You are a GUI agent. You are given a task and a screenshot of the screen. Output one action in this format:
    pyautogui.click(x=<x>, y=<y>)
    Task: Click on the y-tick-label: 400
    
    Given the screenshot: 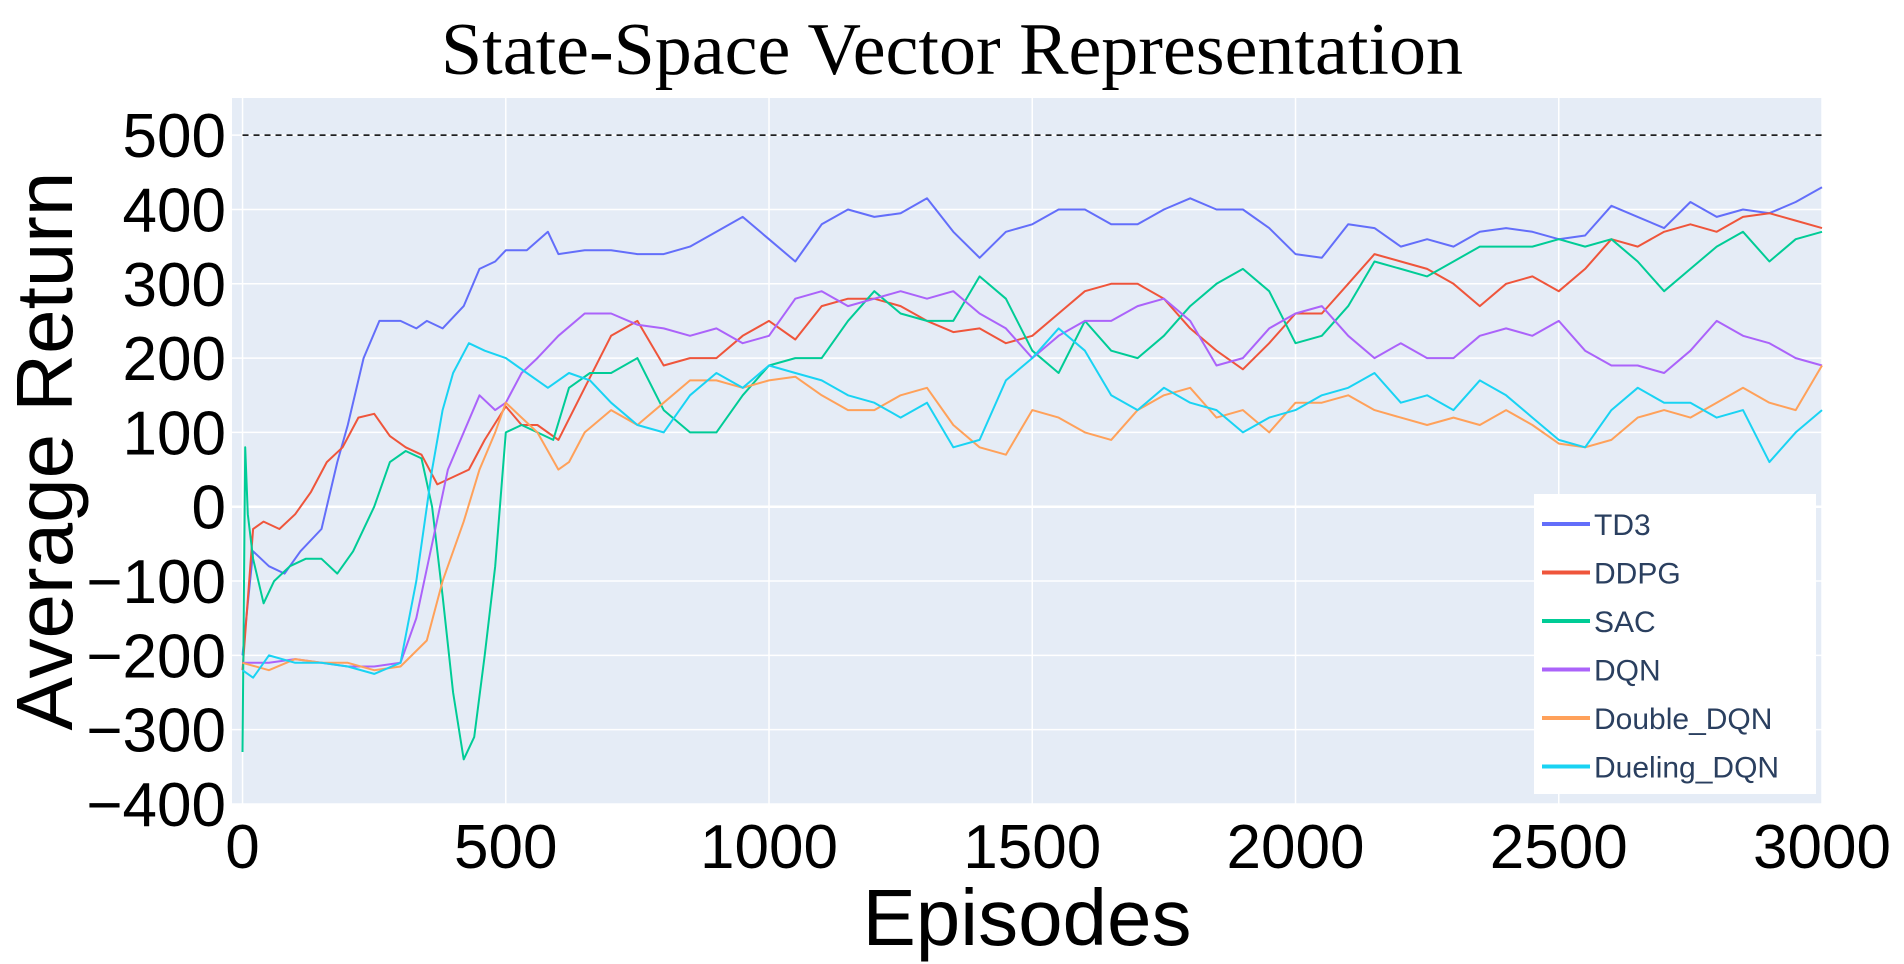 What is the action you would take?
    pyautogui.click(x=174, y=210)
    